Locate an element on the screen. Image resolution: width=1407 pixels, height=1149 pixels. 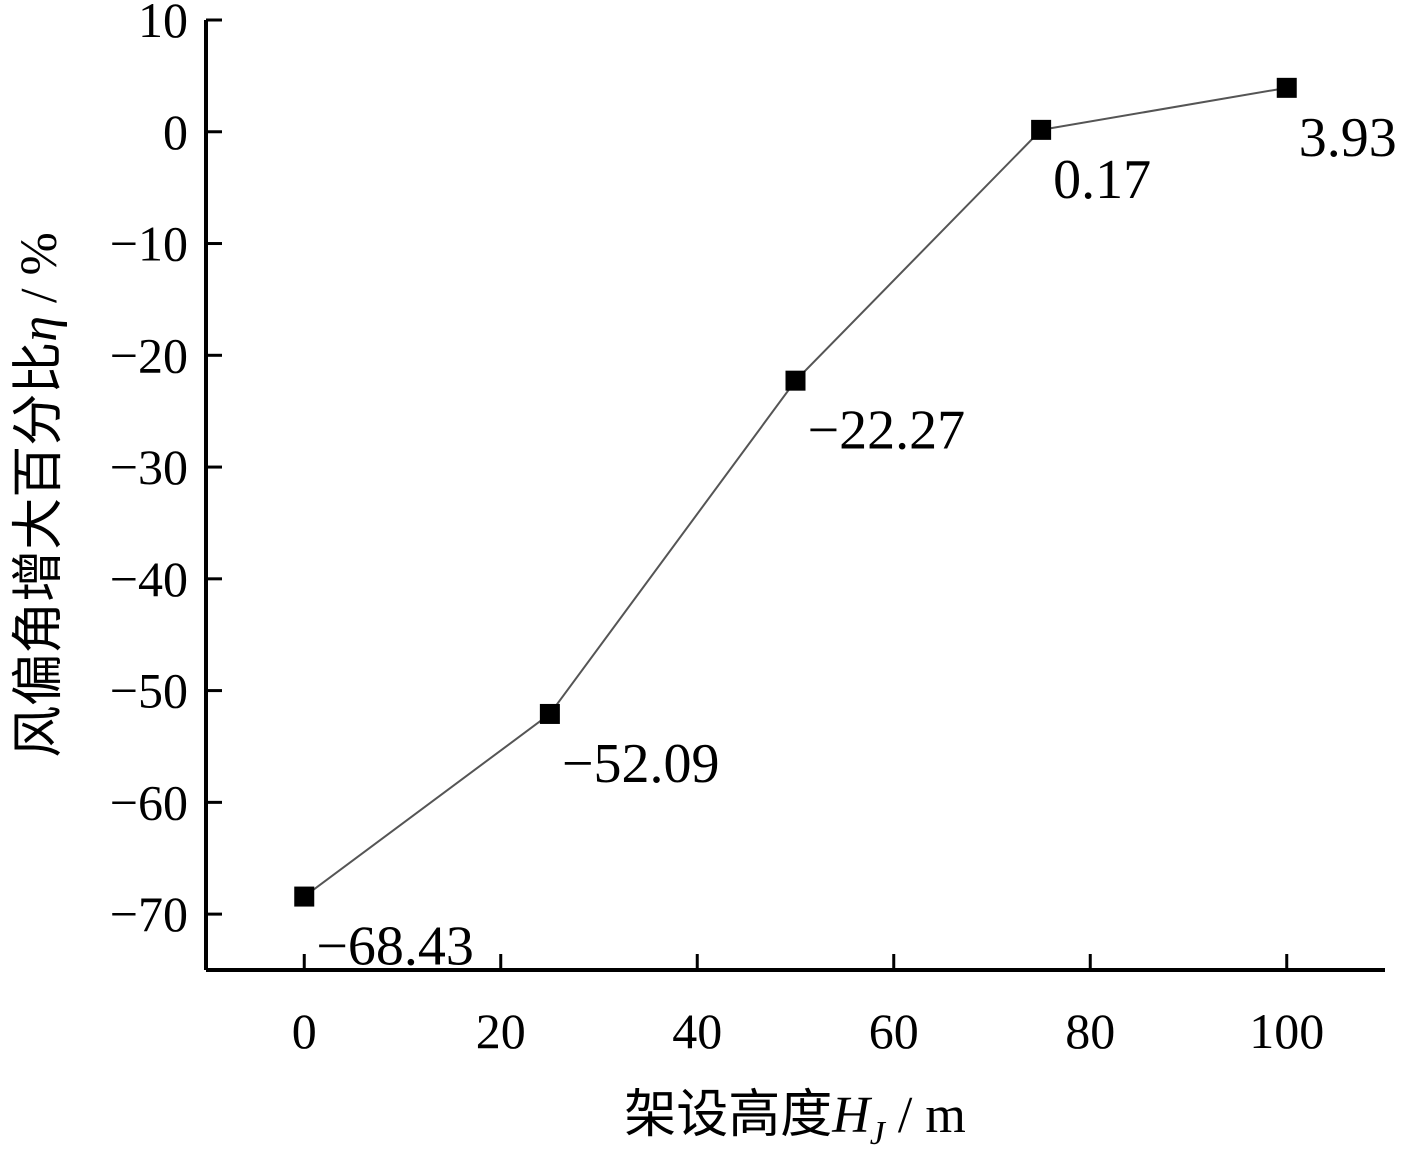
y-axis-title-unit: / % is located at coordinates (39, 274).